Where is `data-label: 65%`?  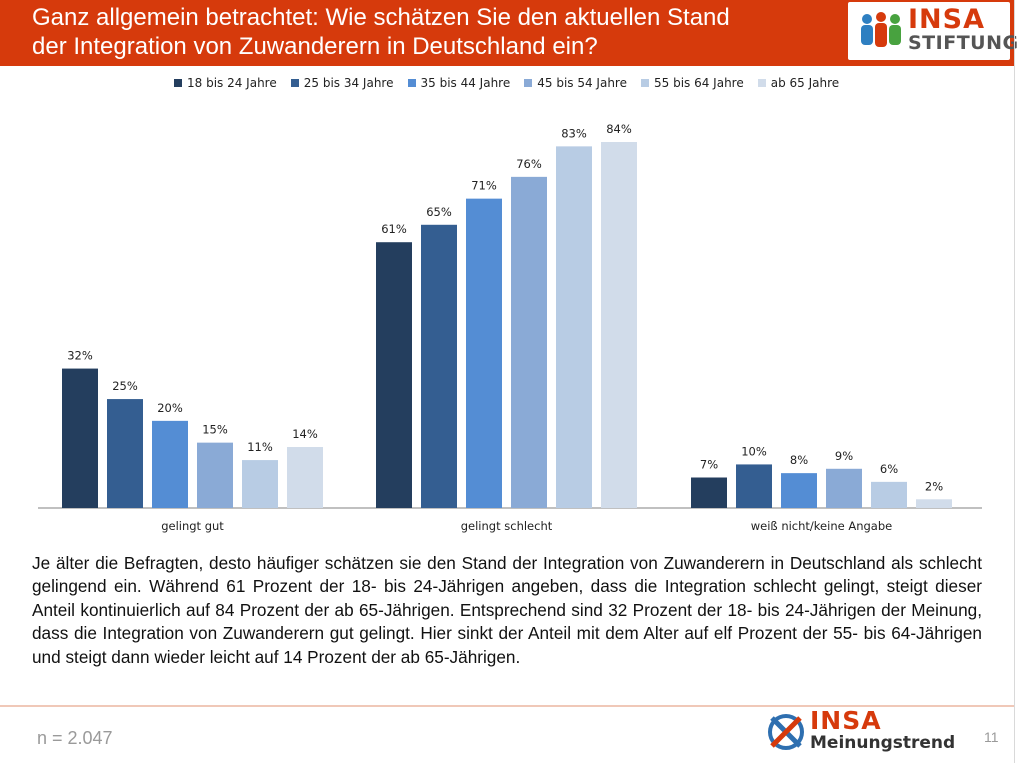 data-label: 65% is located at coordinates (439, 212).